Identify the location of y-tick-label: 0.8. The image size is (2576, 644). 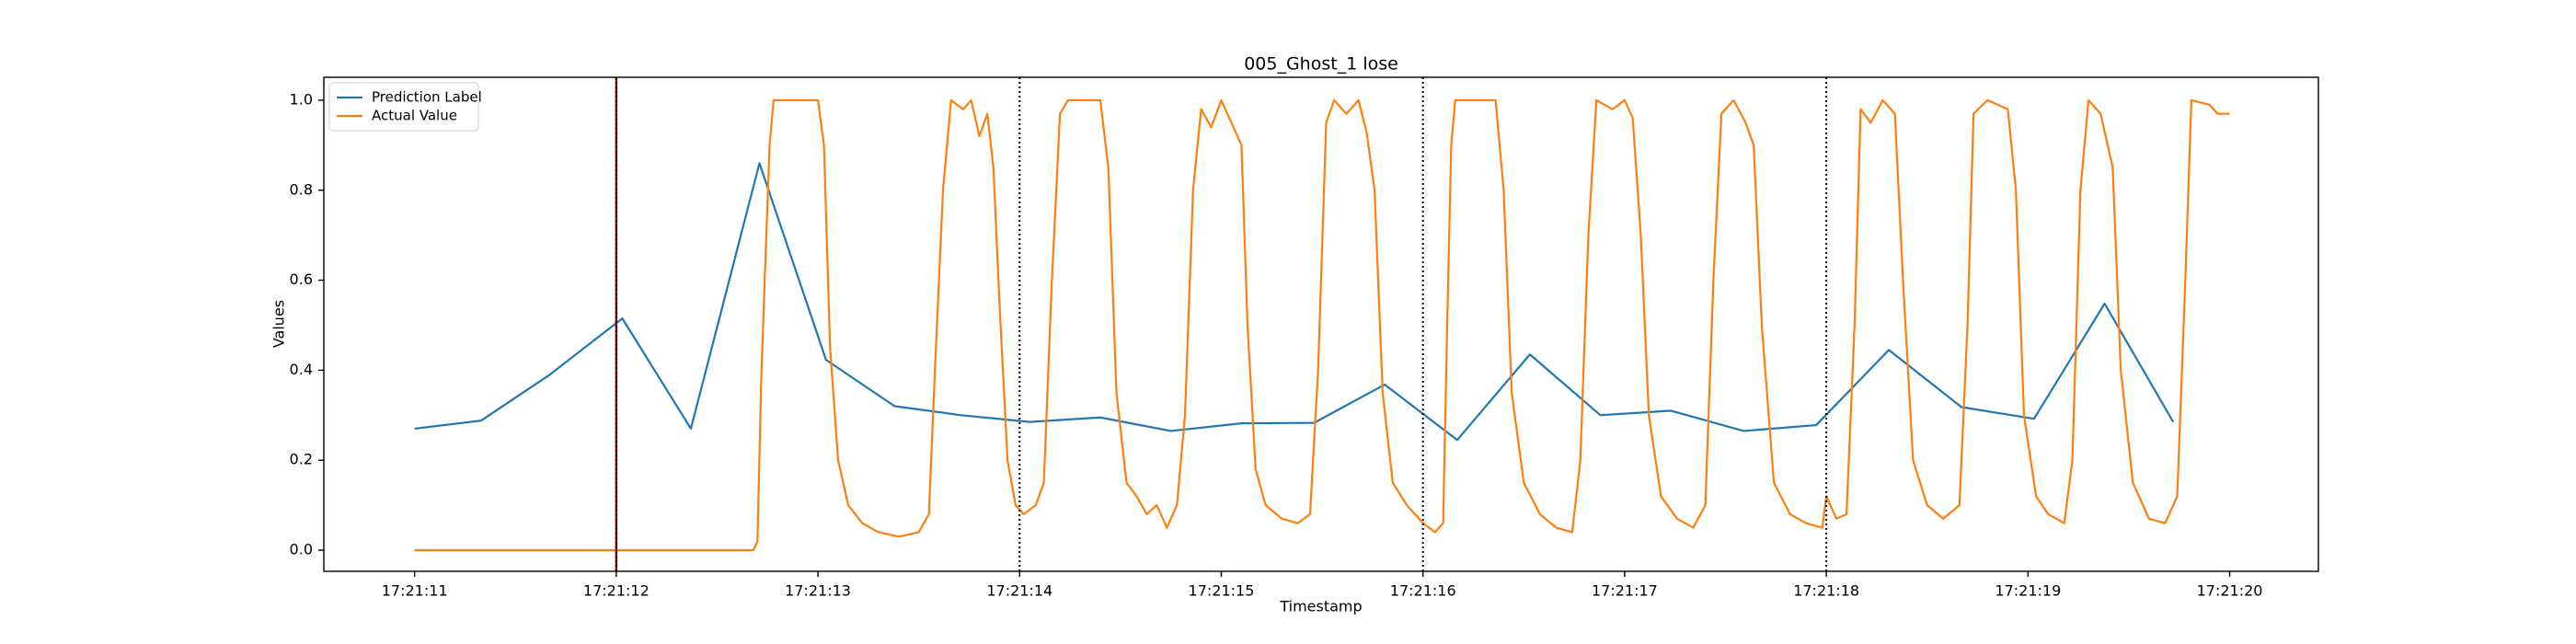
(301, 189).